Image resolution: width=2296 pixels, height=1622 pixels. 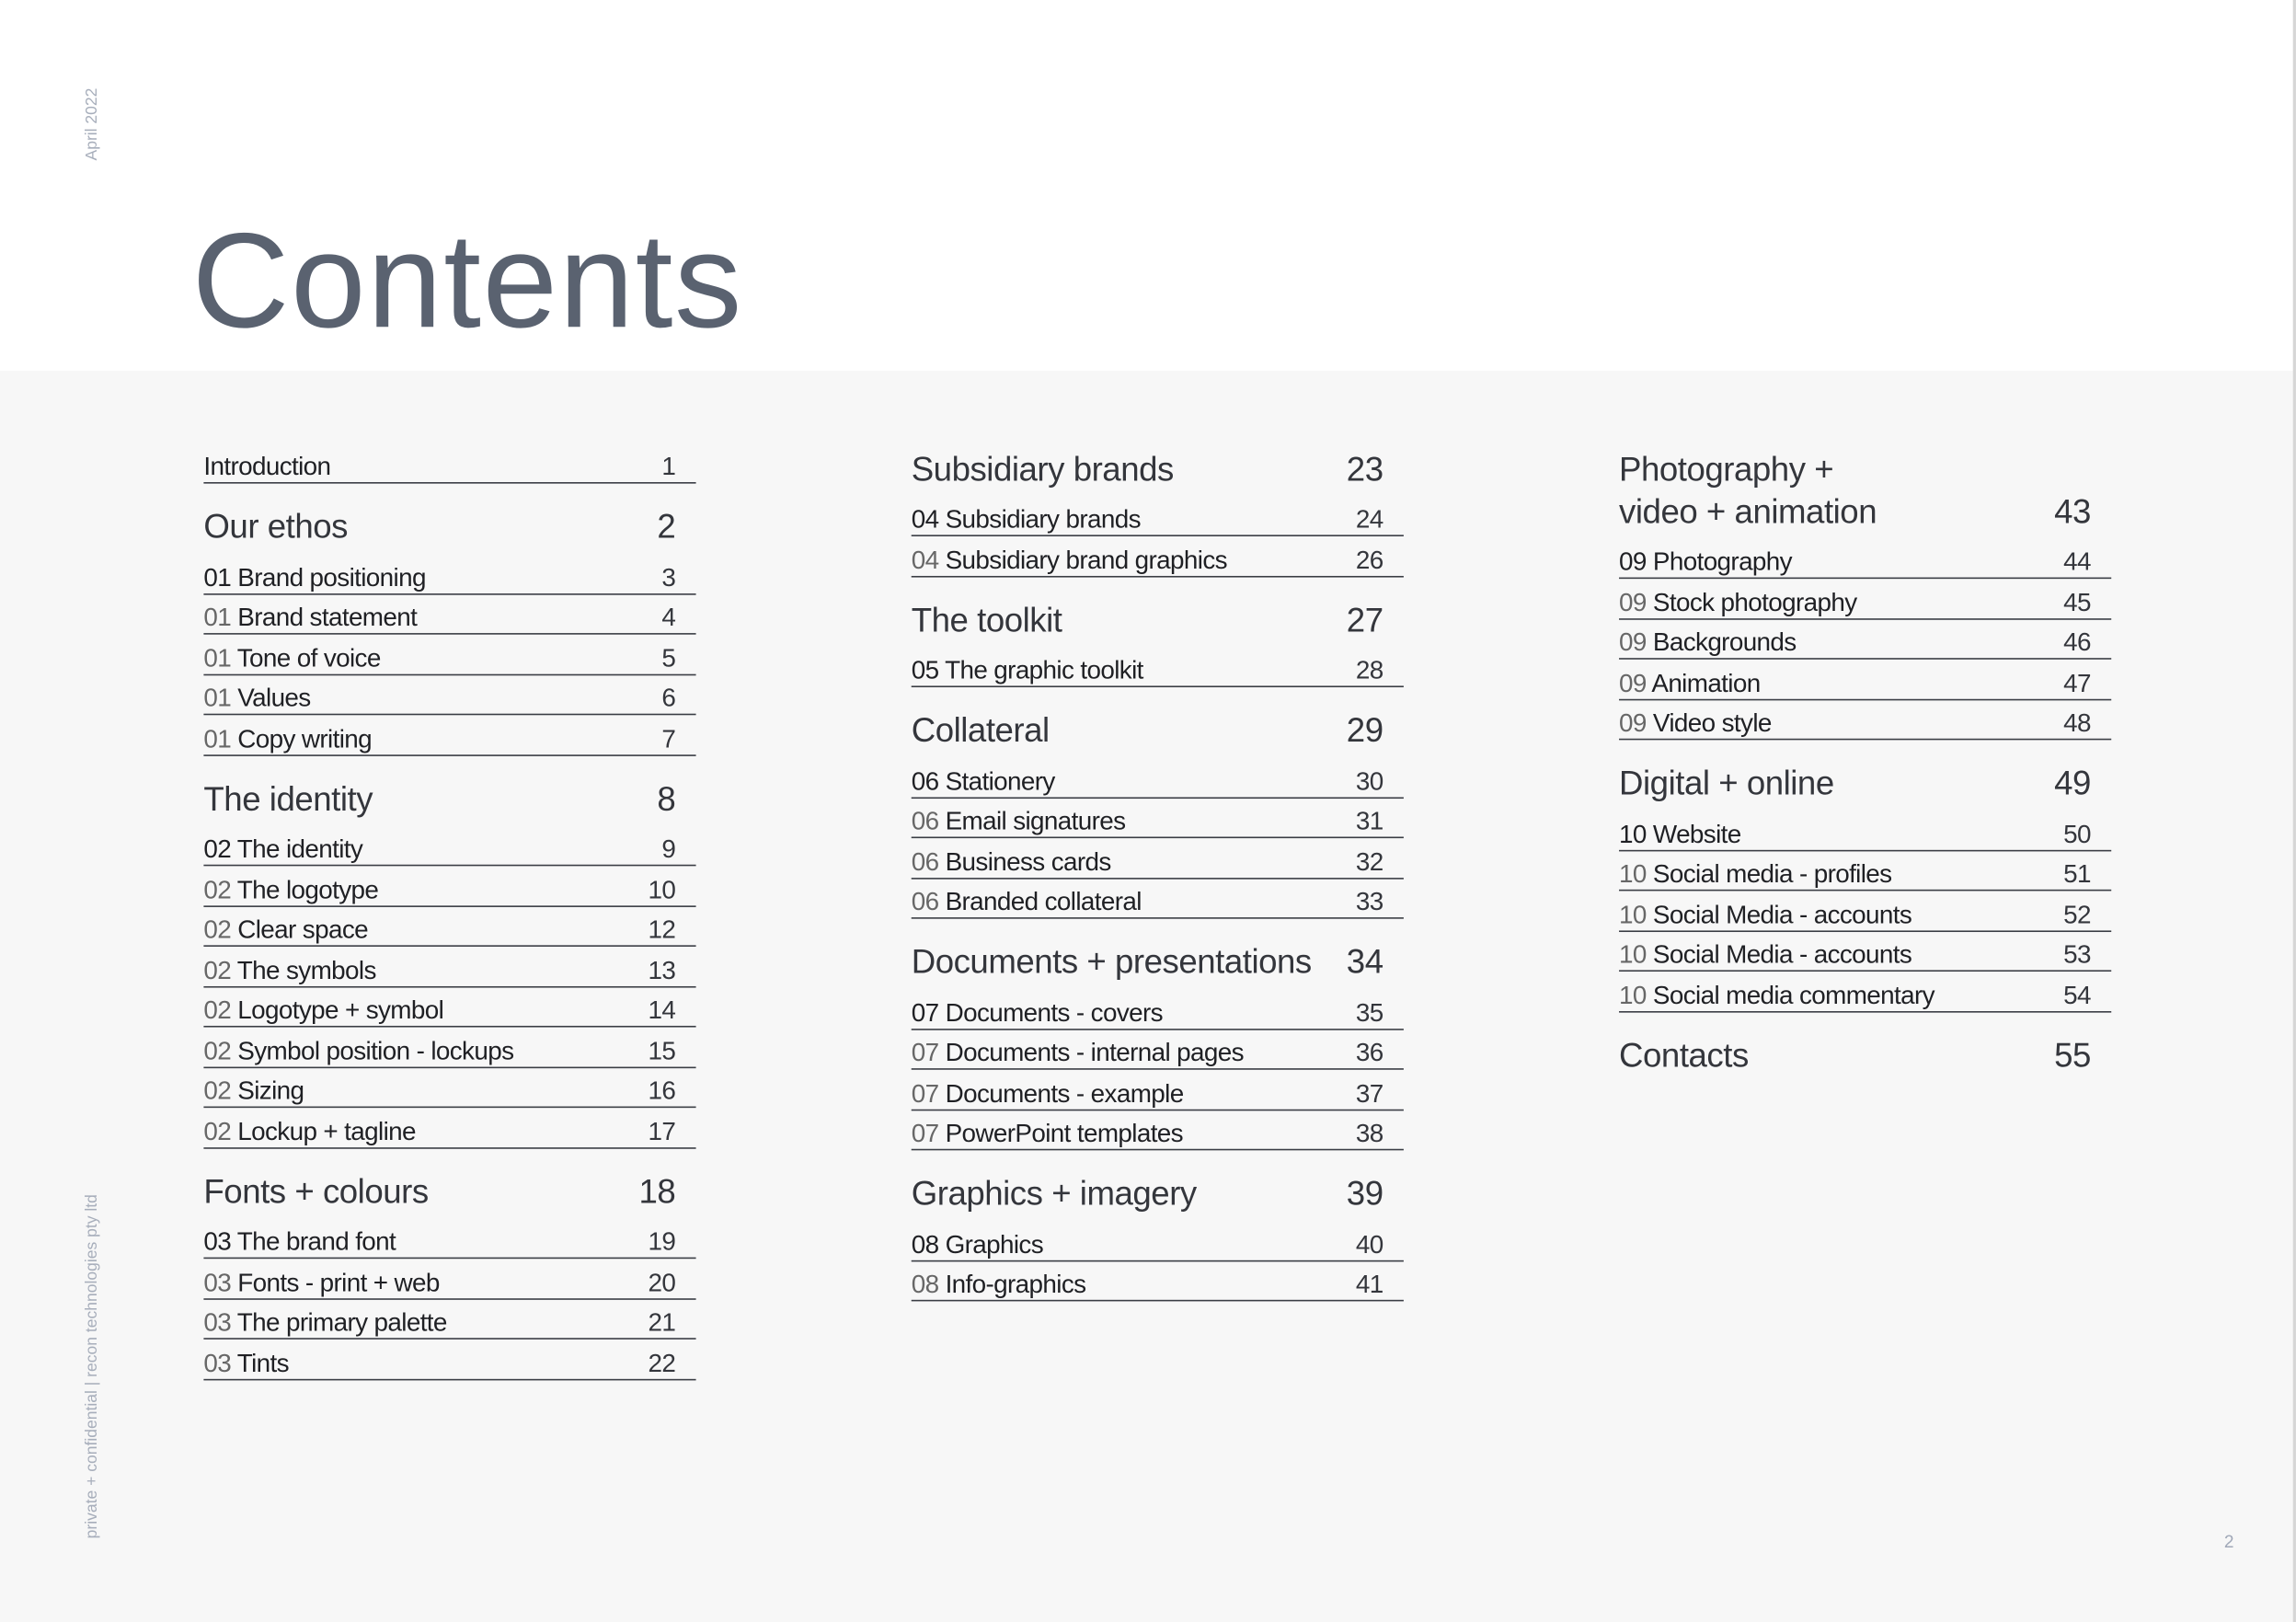 What do you see at coordinates (986, 619) in the screenshot?
I see `section-title-line: The toolkit` at bounding box center [986, 619].